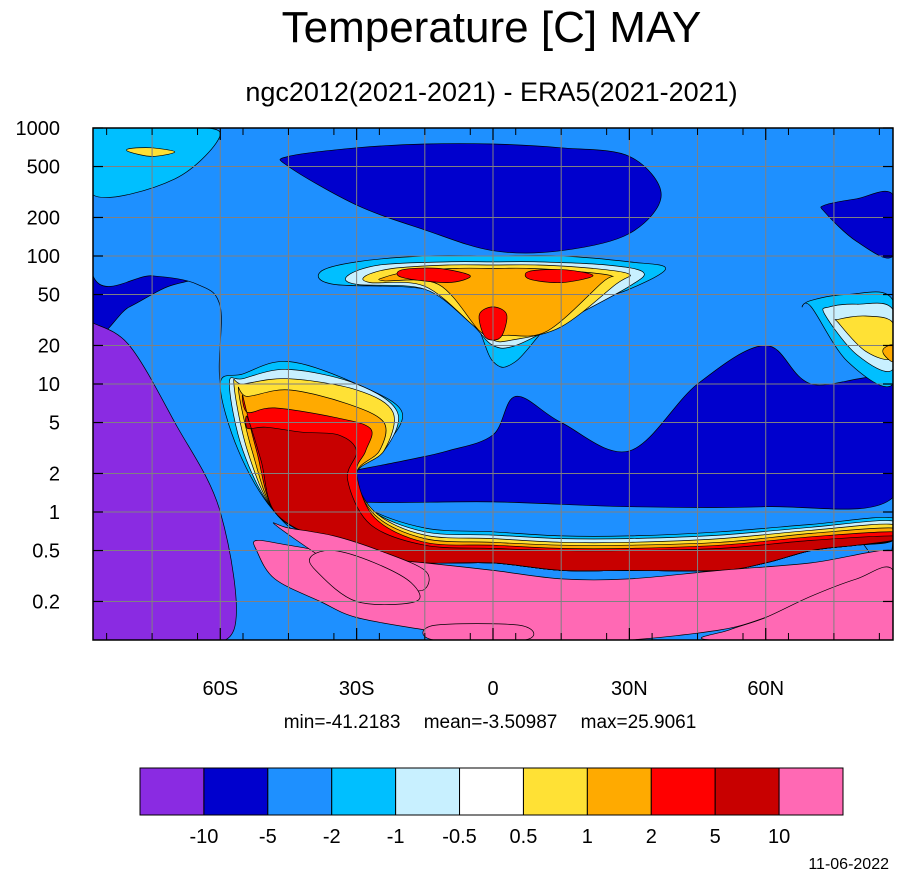 The image size is (901, 882). Describe the element at coordinates (43, 257) in the screenshot. I see `y-tick-label: 100` at that location.